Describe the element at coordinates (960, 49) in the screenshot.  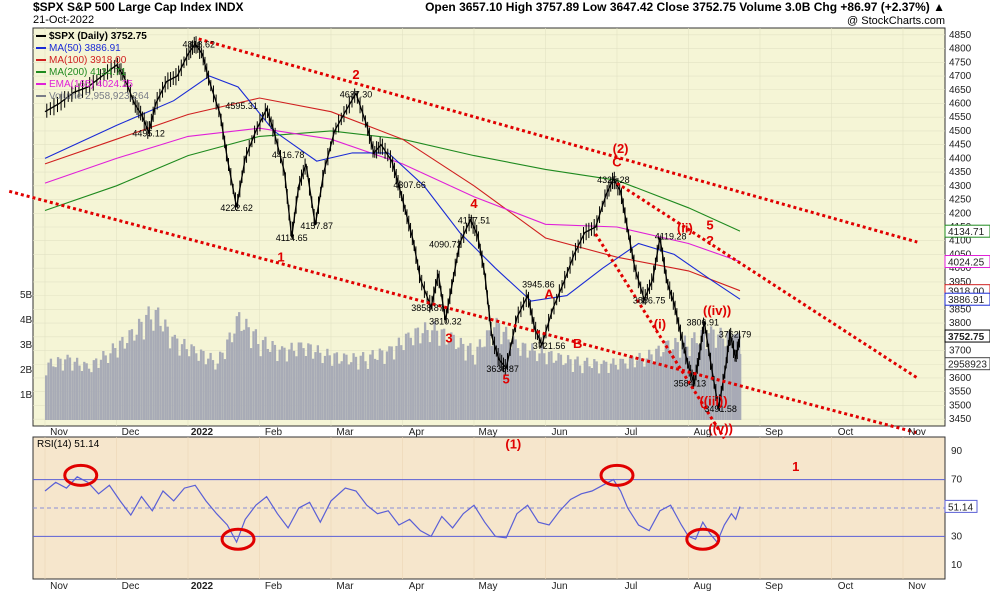
I see `price-y-tick-label: 4800` at that location.